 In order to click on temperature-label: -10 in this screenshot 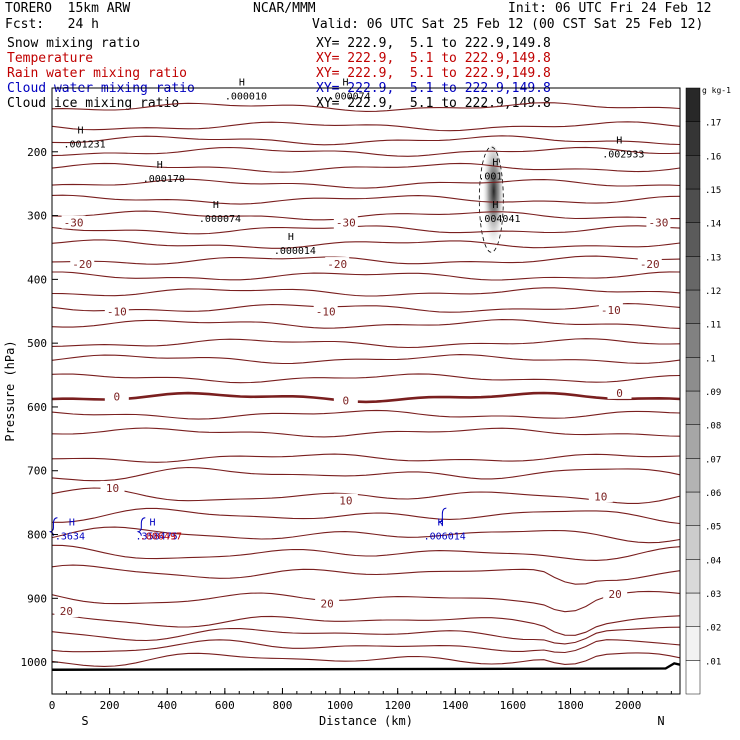, I will do `click(117, 311)`.